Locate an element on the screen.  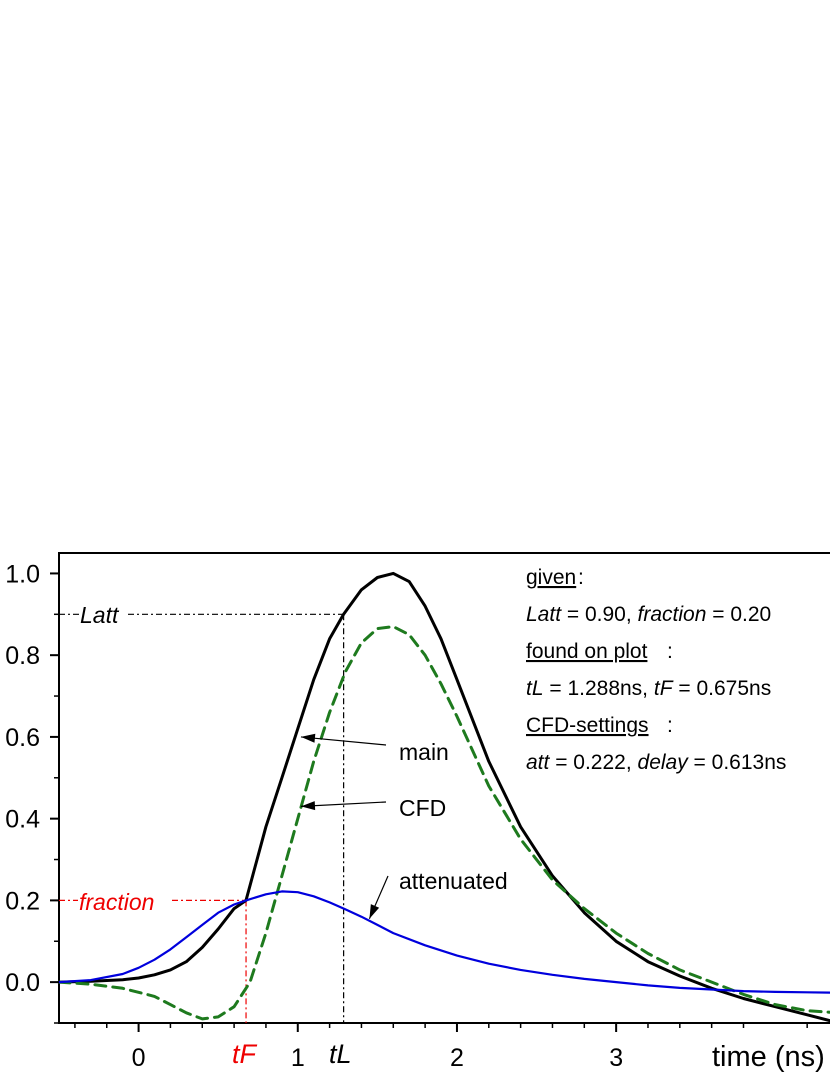
main-curve-label: main is located at coordinates (424, 752).